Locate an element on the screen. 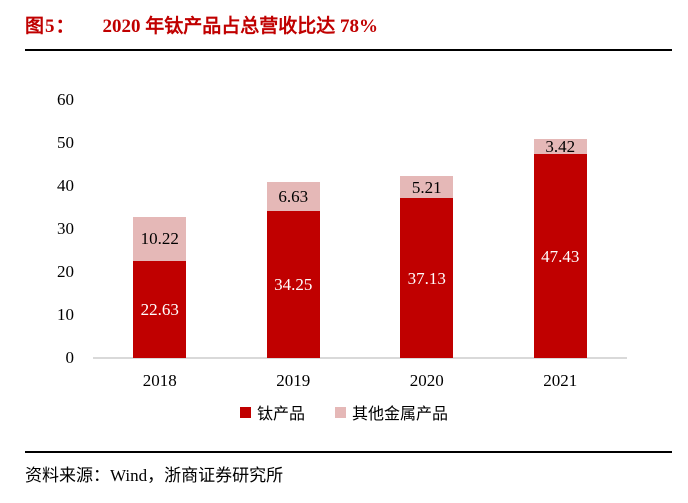 This screenshot has height=503, width=688. legend: 钛产品 其他金属产品 is located at coordinates (344, 412).